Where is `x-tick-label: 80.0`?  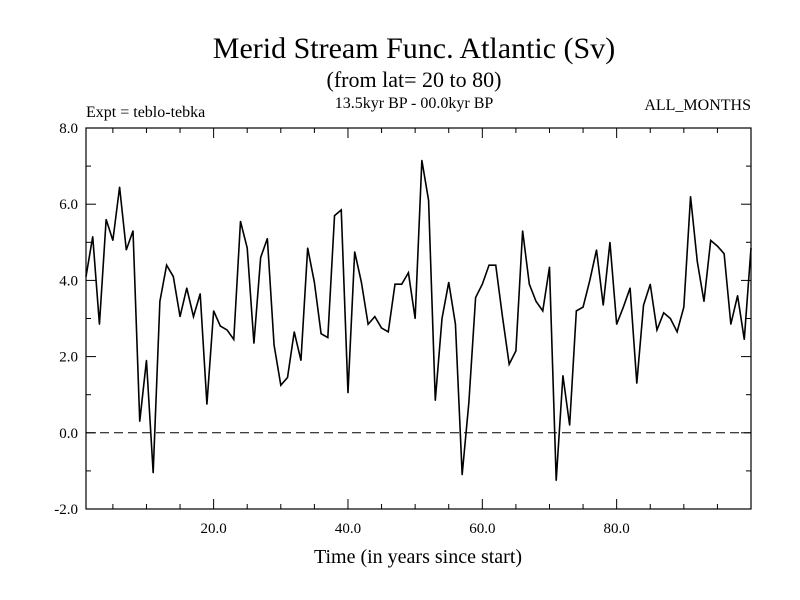
x-tick-label: 80.0 is located at coordinates (617, 529).